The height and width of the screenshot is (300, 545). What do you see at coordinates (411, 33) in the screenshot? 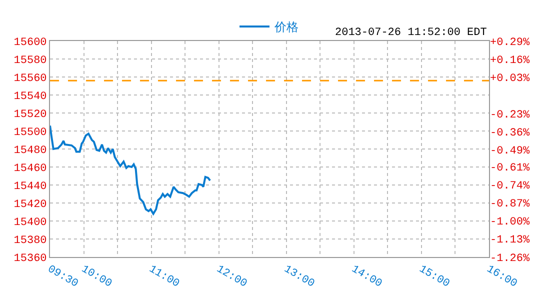
I see `chart-subtitle: 2013-07-26 11:52:00 EDT` at bounding box center [411, 33].